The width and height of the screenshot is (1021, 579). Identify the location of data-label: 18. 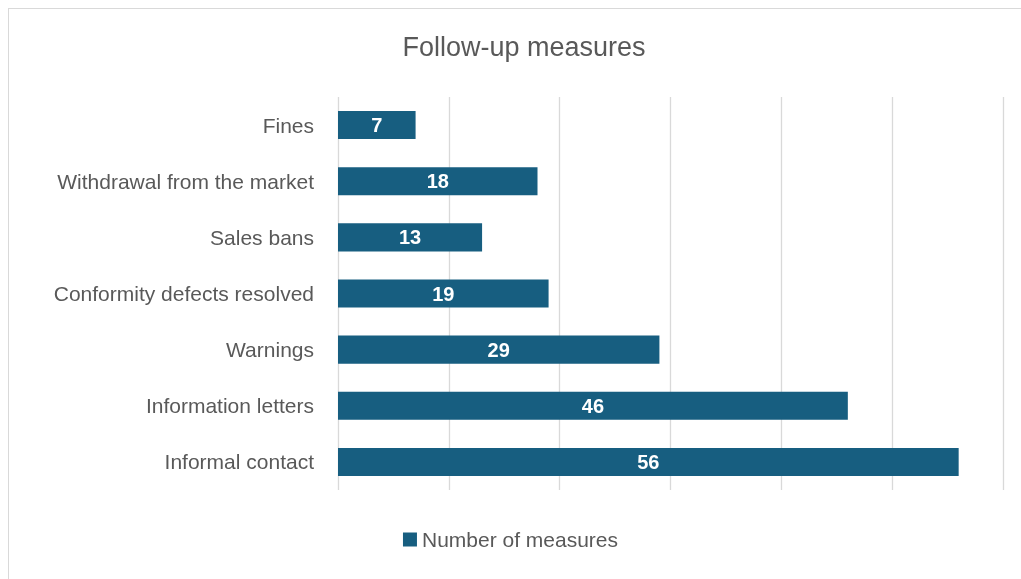
(437, 181).